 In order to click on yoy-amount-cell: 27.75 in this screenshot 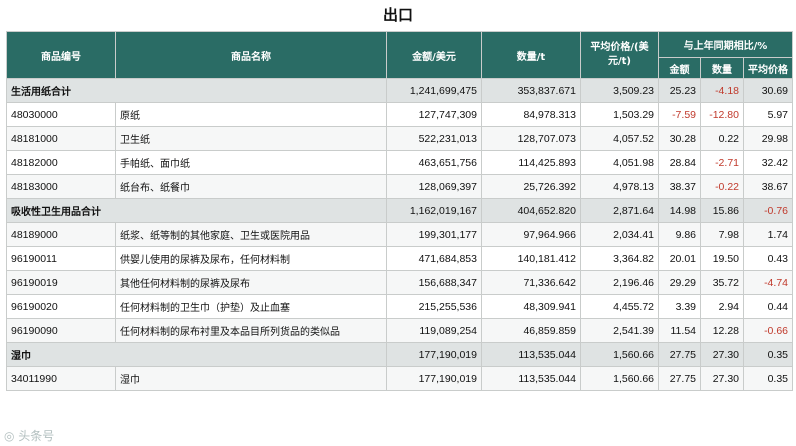, I will do `click(679, 354)`.